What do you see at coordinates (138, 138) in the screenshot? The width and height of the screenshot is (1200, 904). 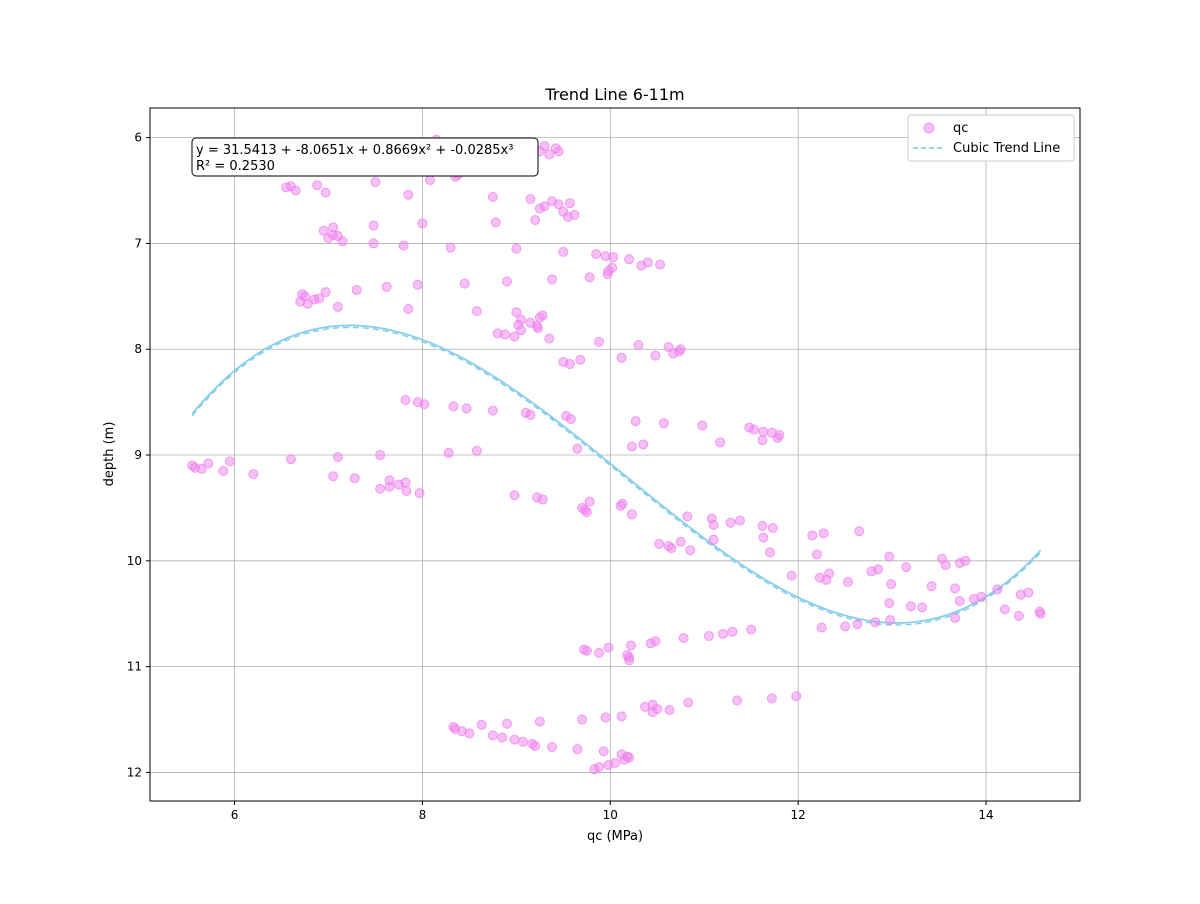 I see `y-tick-label: 6` at bounding box center [138, 138].